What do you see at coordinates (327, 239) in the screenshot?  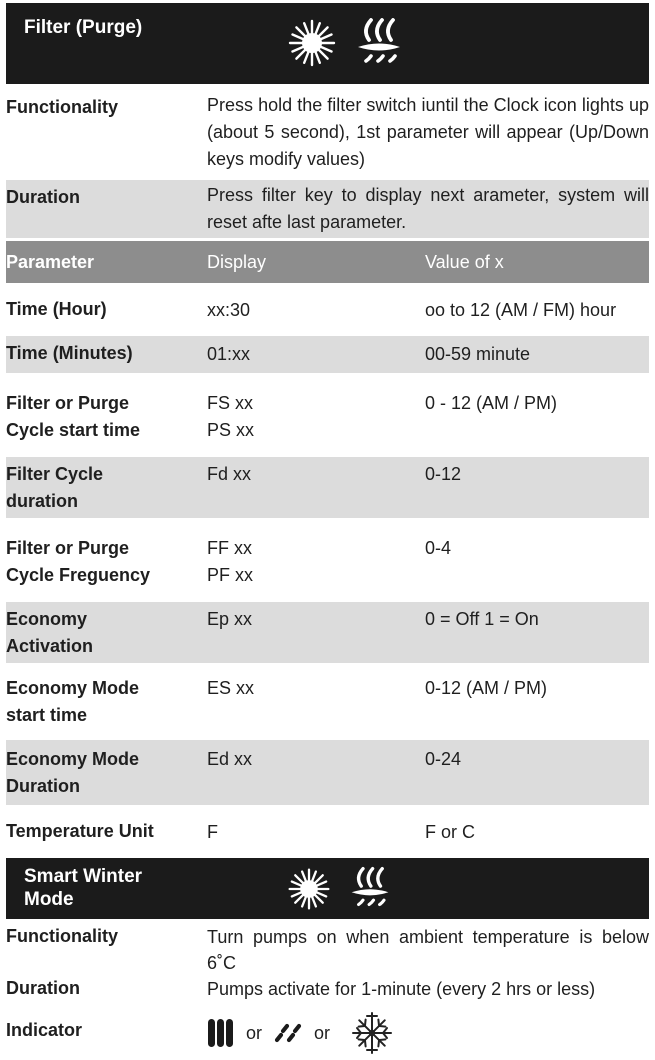 I see `divider` at bounding box center [327, 239].